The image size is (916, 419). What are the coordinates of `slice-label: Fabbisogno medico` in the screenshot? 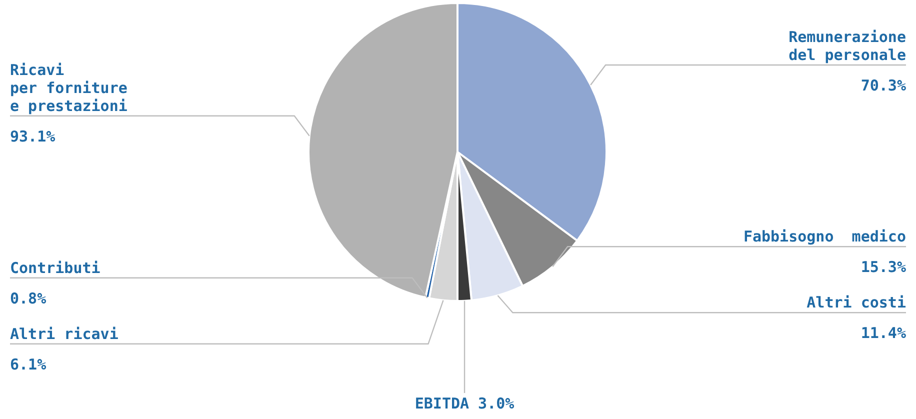 It's located at (824, 237).